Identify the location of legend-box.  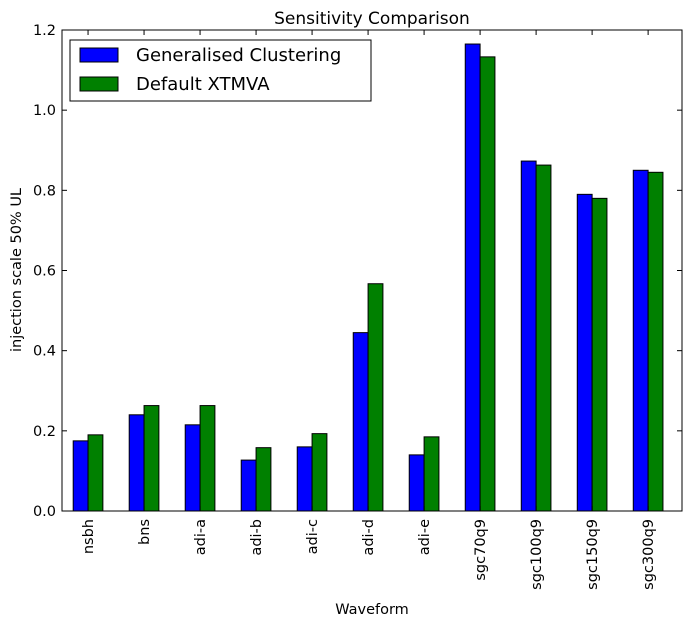
(220, 70).